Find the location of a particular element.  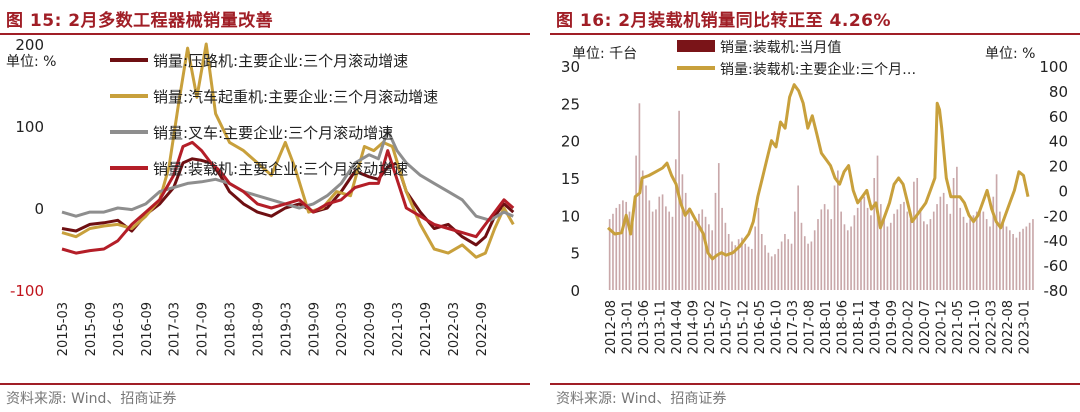

x-tick-label: 2013-11 is located at coordinates (661, 327).